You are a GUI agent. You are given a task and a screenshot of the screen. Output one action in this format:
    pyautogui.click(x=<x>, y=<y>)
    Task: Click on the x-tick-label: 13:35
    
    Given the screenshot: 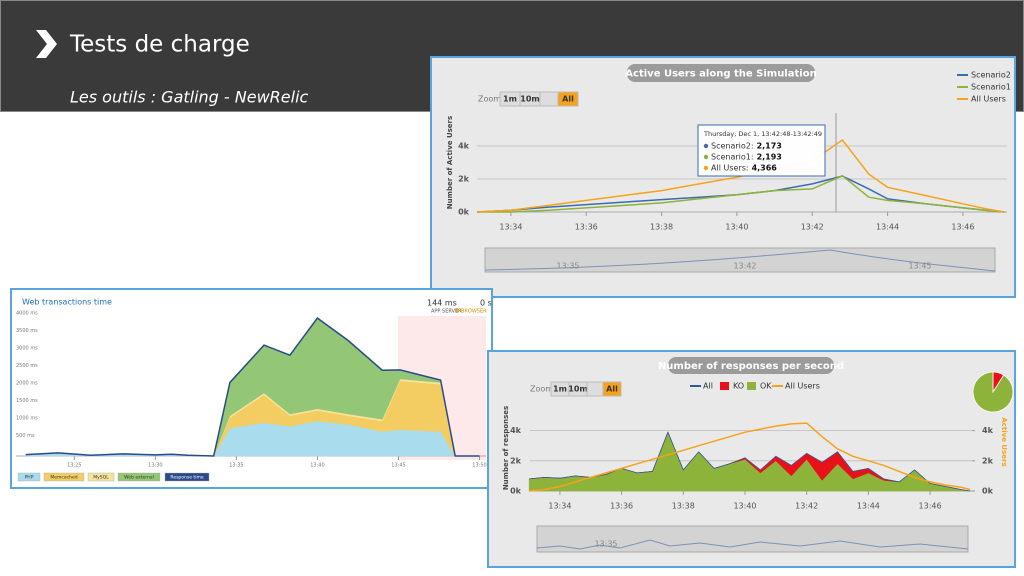 What is the action you would take?
    pyautogui.click(x=236, y=466)
    